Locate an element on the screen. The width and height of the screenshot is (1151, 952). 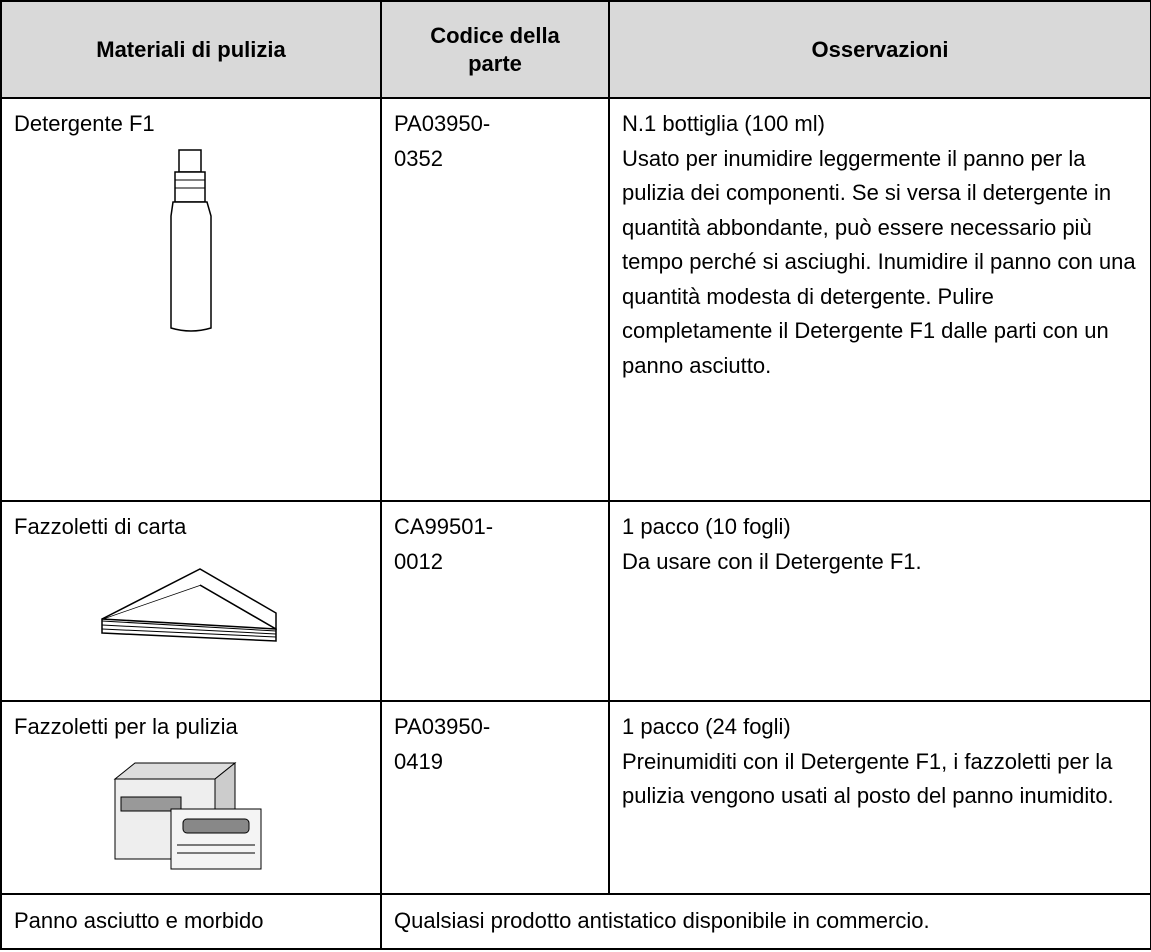
material: Fazzoletti di carta is located at coordinates (100, 526).